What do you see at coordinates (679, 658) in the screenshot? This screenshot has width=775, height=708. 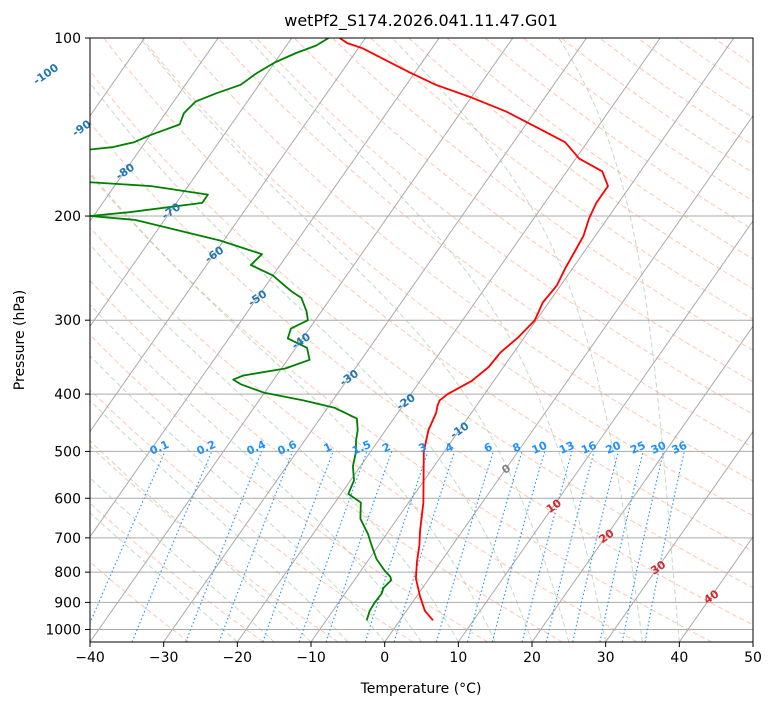 I see `x-tick-label: 40` at bounding box center [679, 658].